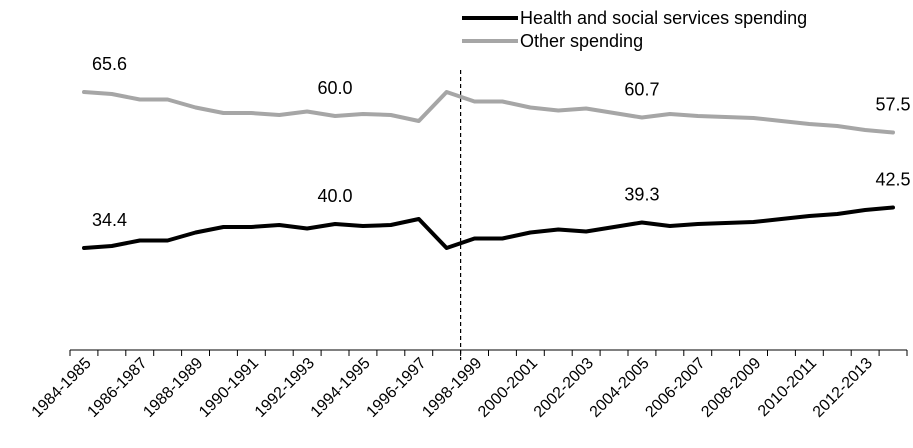 Image resolution: width=913 pixels, height=448 pixels. What do you see at coordinates (488, 227) in the screenshot?
I see `series-line-health-social` at bounding box center [488, 227].